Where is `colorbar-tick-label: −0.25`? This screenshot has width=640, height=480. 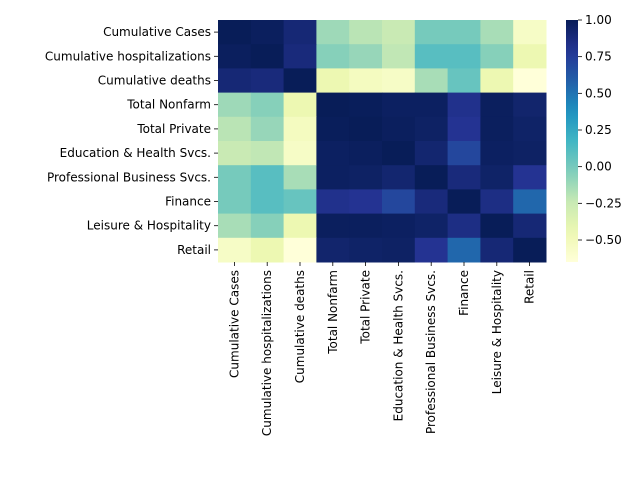 colorbar-tick-label: −0.25 is located at coordinates (603, 203).